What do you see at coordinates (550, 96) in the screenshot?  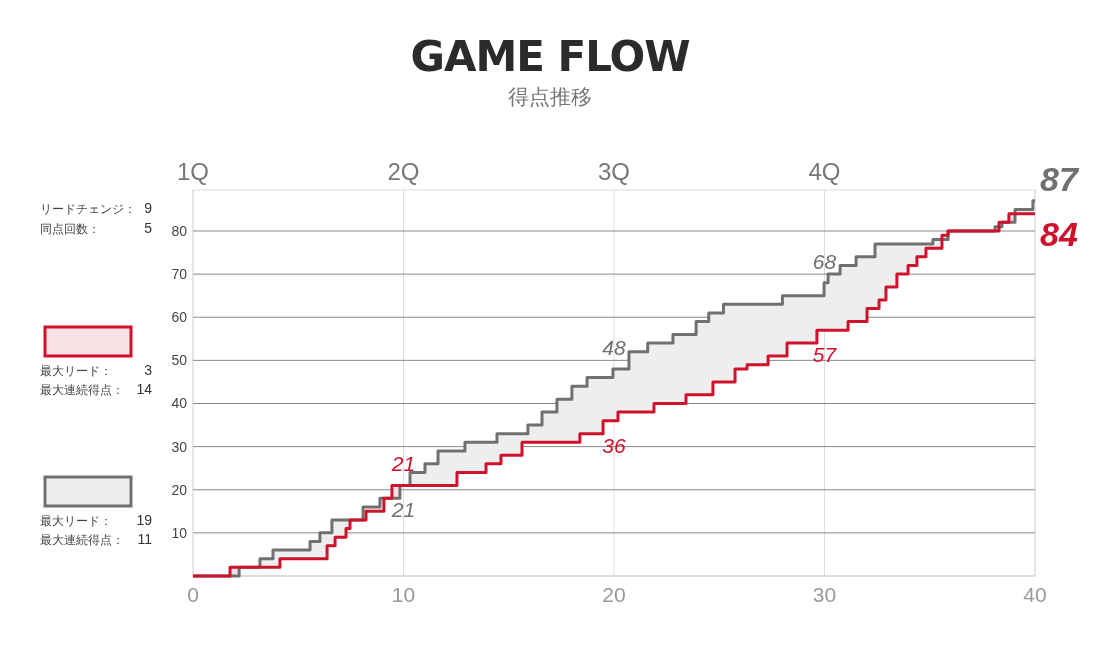 I see `chart-subtitle: 得点推移` at bounding box center [550, 96].